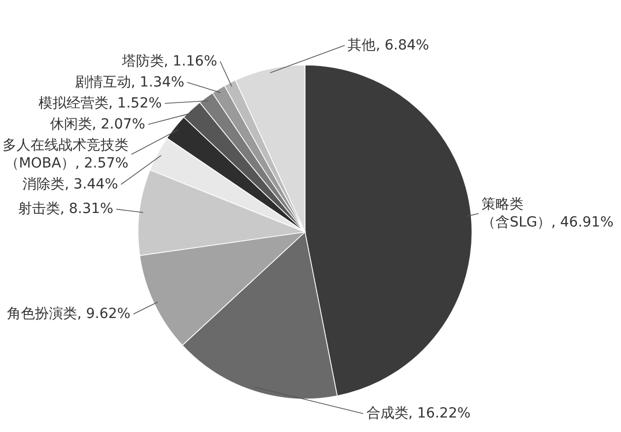  I want to click on slice-label: 消除类, 3.44%, so click(70, 184).